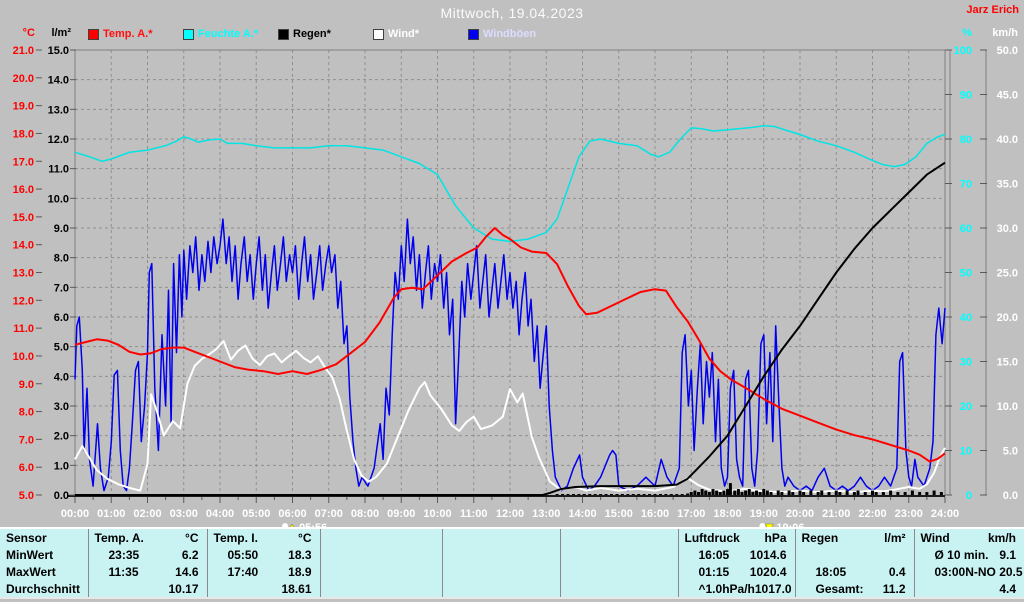 Image resolution: width=1024 pixels, height=602 pixels. What do you see at coordinates (296, 588) in the screenshot?
I see `cell-value: 18.61` at bounding box center [296, 588].